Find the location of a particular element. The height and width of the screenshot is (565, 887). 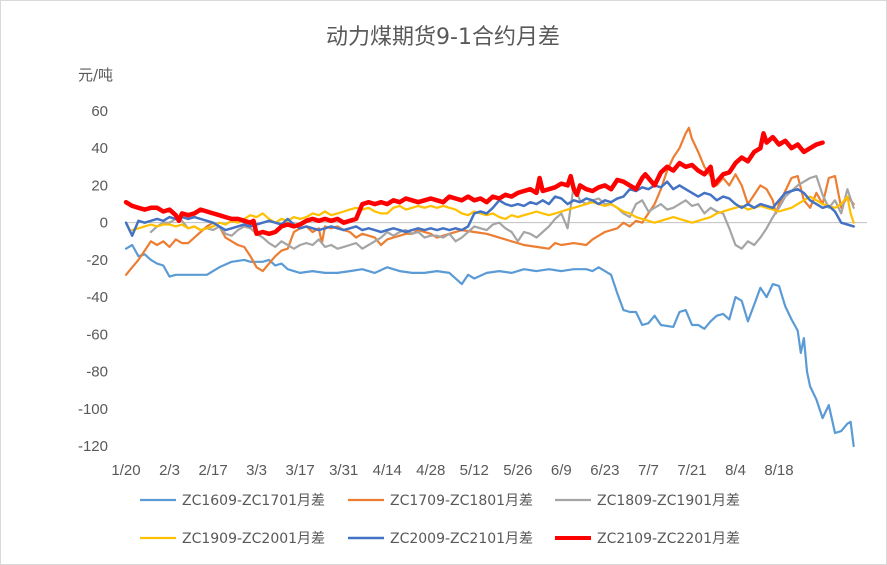

legend-label: ZC2009-ZC2101月差 is located at coordinates (461, 539).